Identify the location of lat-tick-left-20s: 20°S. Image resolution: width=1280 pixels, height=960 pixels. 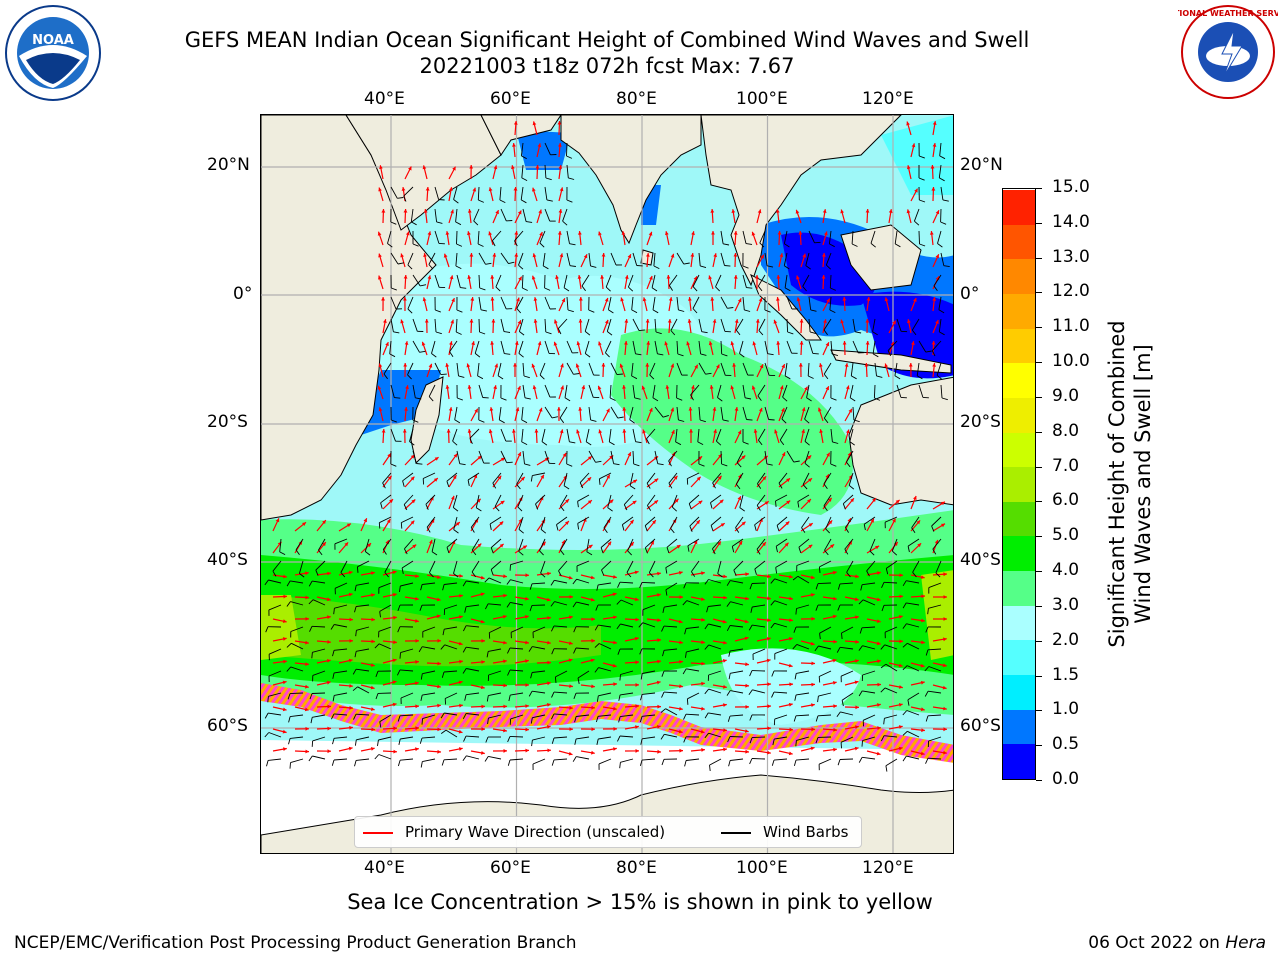
(227, 422).